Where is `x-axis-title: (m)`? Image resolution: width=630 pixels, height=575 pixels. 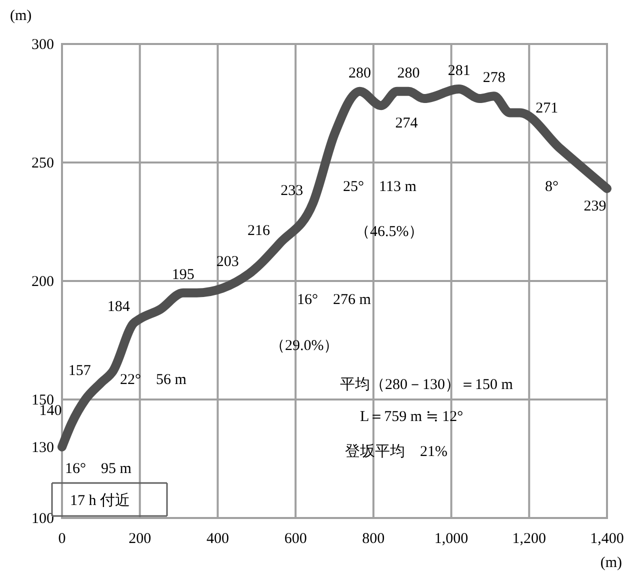
x-axis-title: (m) is located at coordinates (611, 563).